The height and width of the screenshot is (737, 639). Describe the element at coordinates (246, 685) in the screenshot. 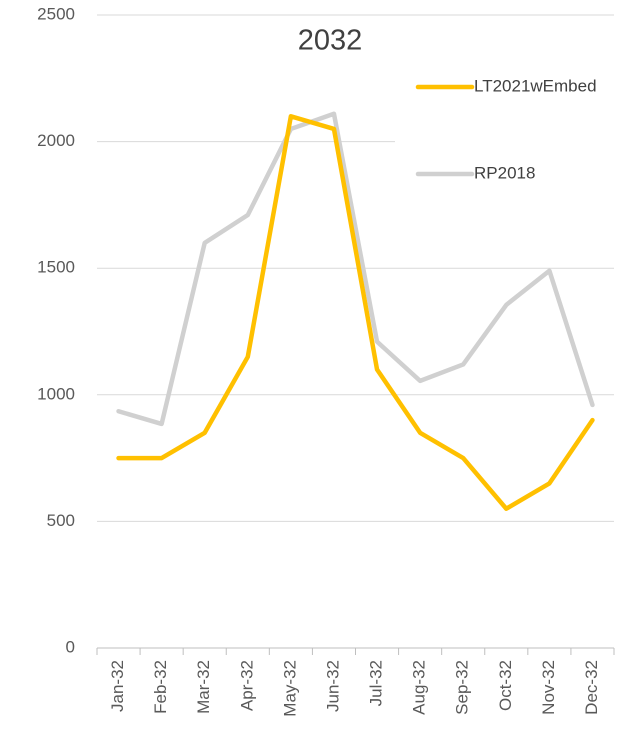

I see `x-tick-label: Apr-32` at that location.